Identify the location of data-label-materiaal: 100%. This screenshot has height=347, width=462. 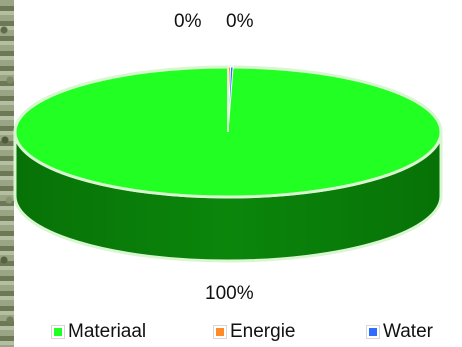
(229, 293).